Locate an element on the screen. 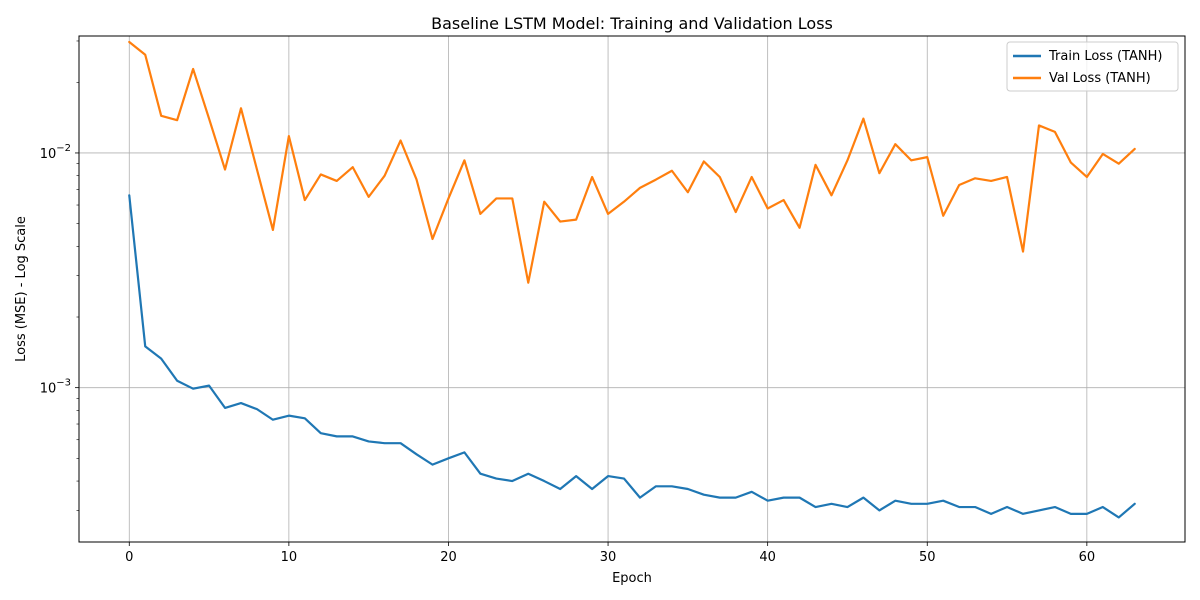  x-tick-label: 40 is located at coordinates (767, 557).